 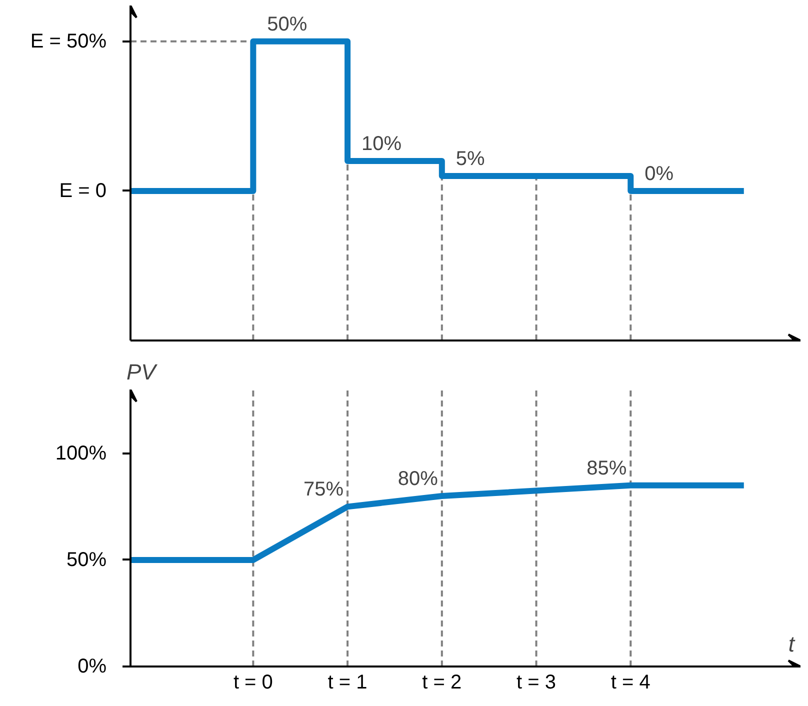 I want to click on x-axis-title: t, so click(x=792, y=644).